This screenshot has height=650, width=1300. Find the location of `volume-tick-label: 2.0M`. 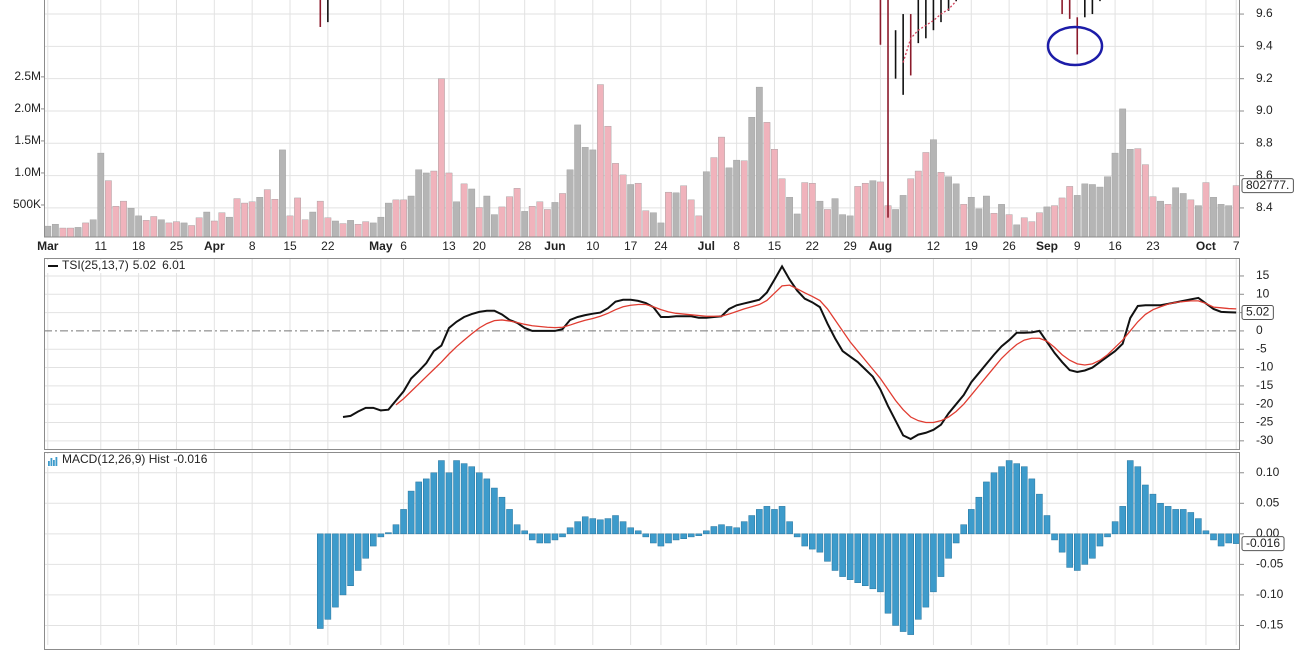

volume-tick-label: 2.0M is located at coordinates (27, 108).